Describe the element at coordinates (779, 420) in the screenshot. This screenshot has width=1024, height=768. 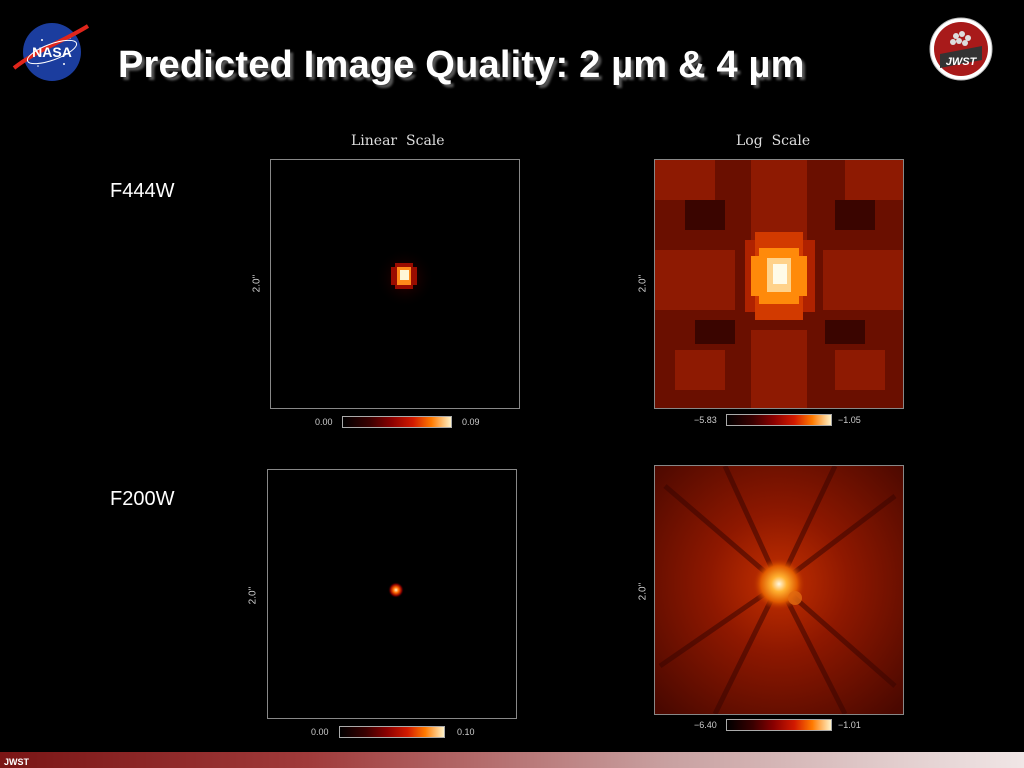
I see `colorbar-f444w-log` at that location.